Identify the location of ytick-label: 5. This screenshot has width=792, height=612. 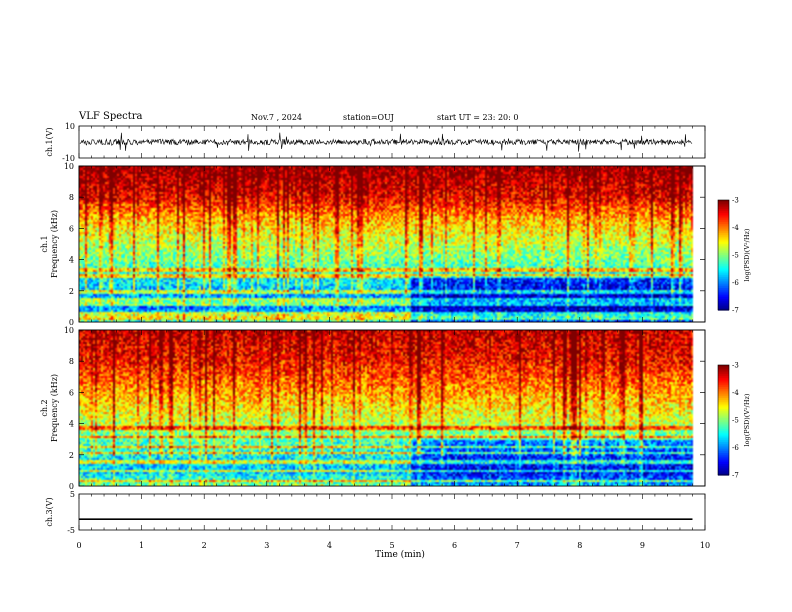
(72, 494).